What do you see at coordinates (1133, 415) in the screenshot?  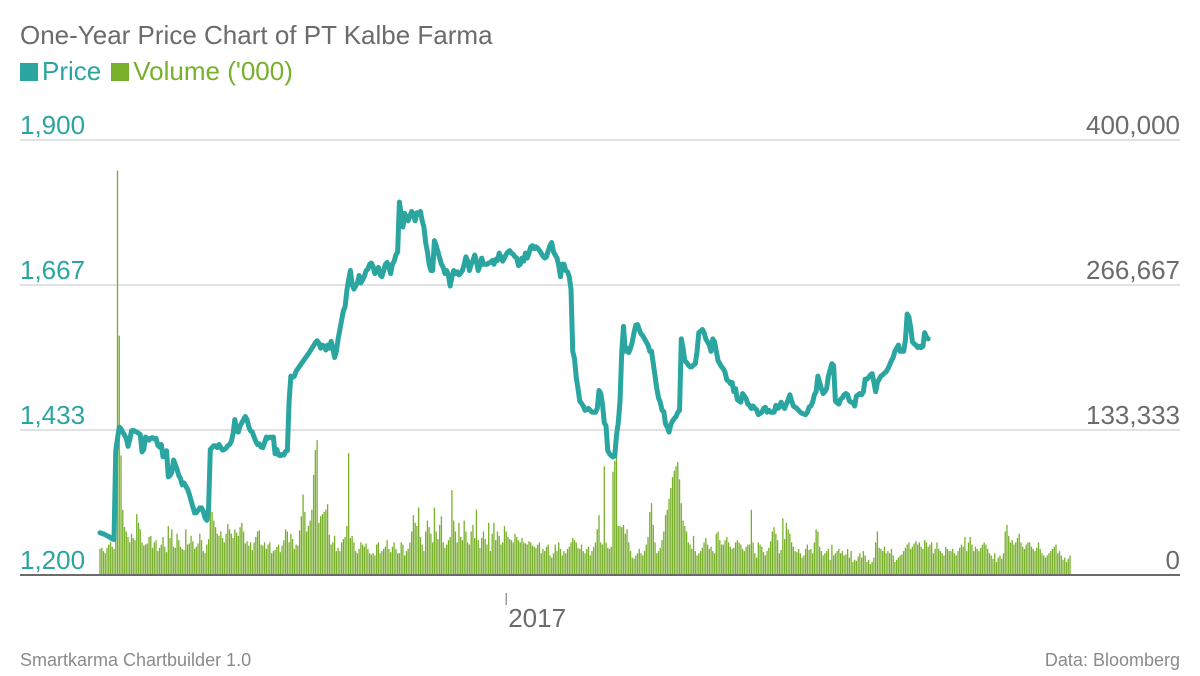 I see `y-right-tick-label: 133,333` at bounding box center [1133, 415].